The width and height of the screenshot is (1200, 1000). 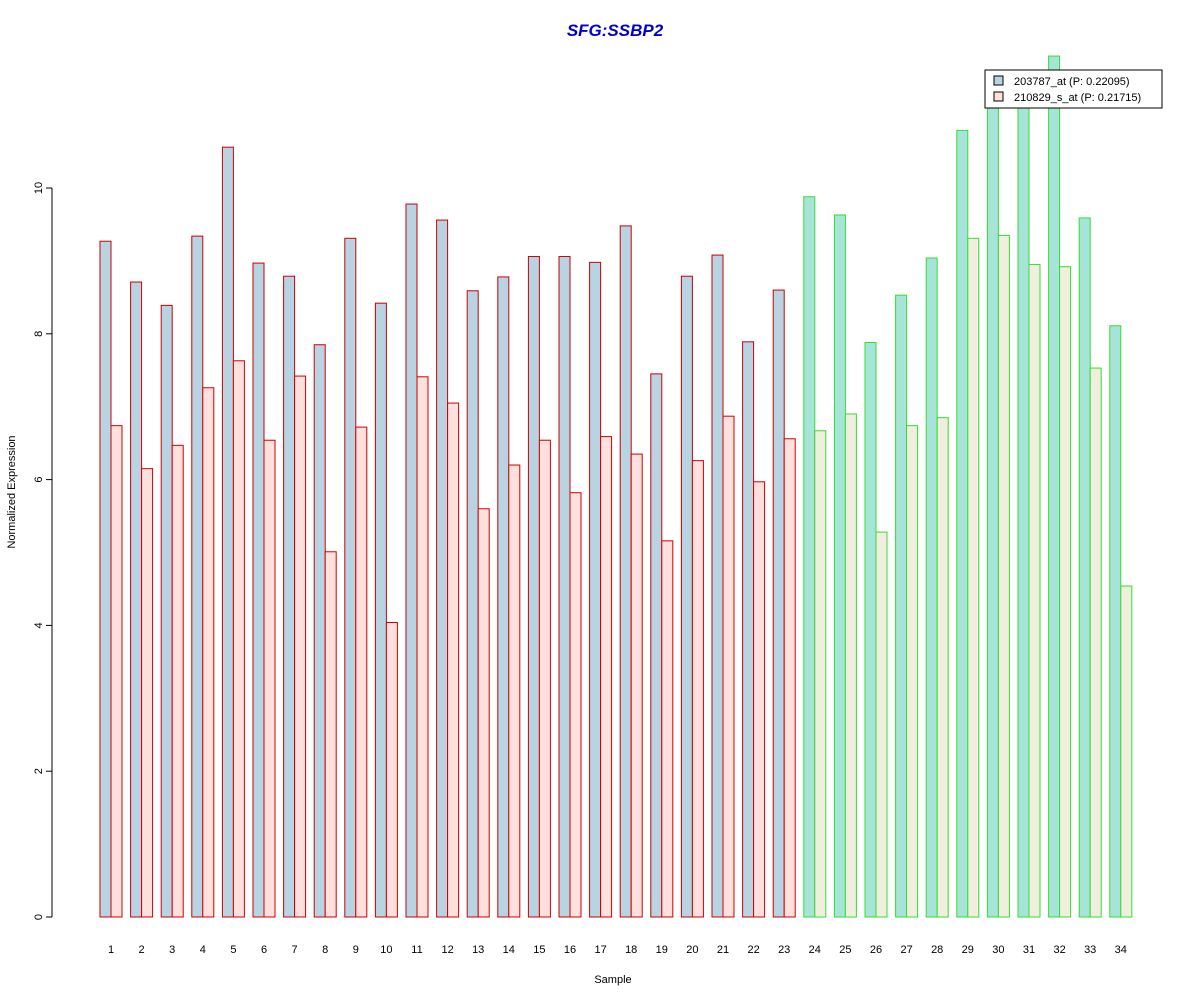 I want to click on x-tick-label: 23, so click(x=784, y=950).